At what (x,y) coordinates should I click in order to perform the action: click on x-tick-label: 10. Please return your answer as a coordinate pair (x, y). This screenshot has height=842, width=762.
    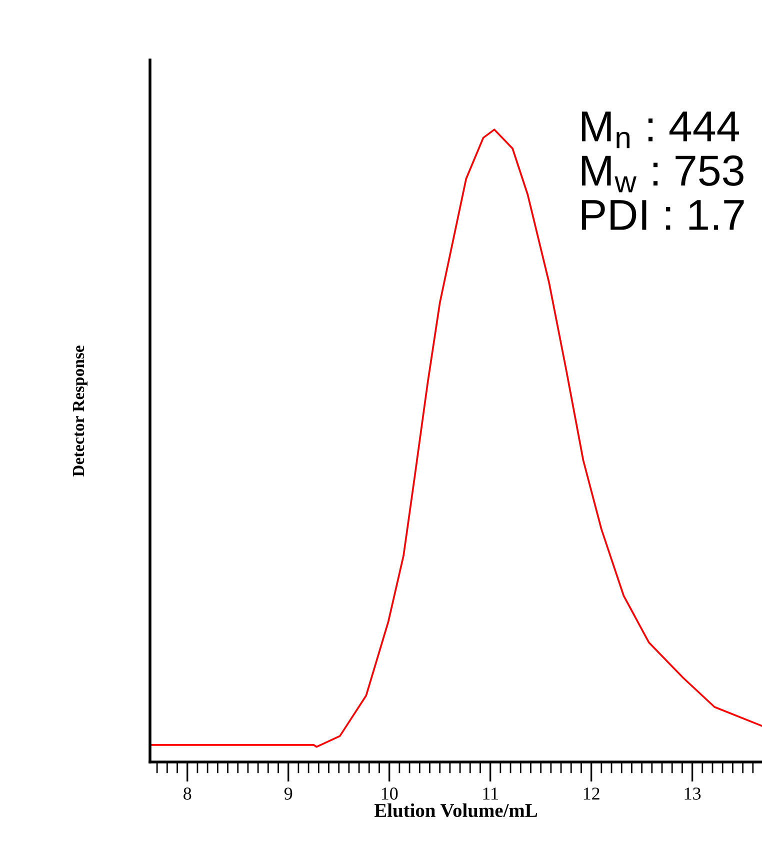
    Looking at the image, I should click on (390, 794).